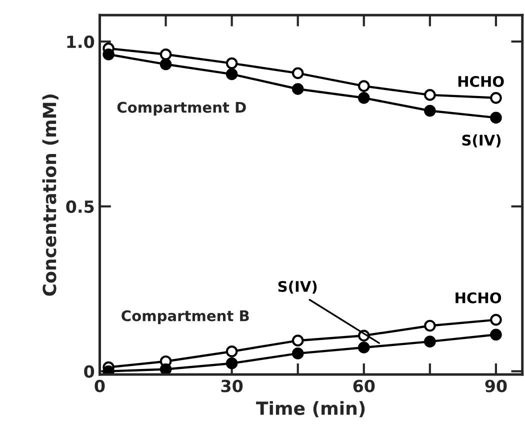 The height and width of the screenshot is (433, 525). I want to click on series-label: S(IV), so click(481, 141).